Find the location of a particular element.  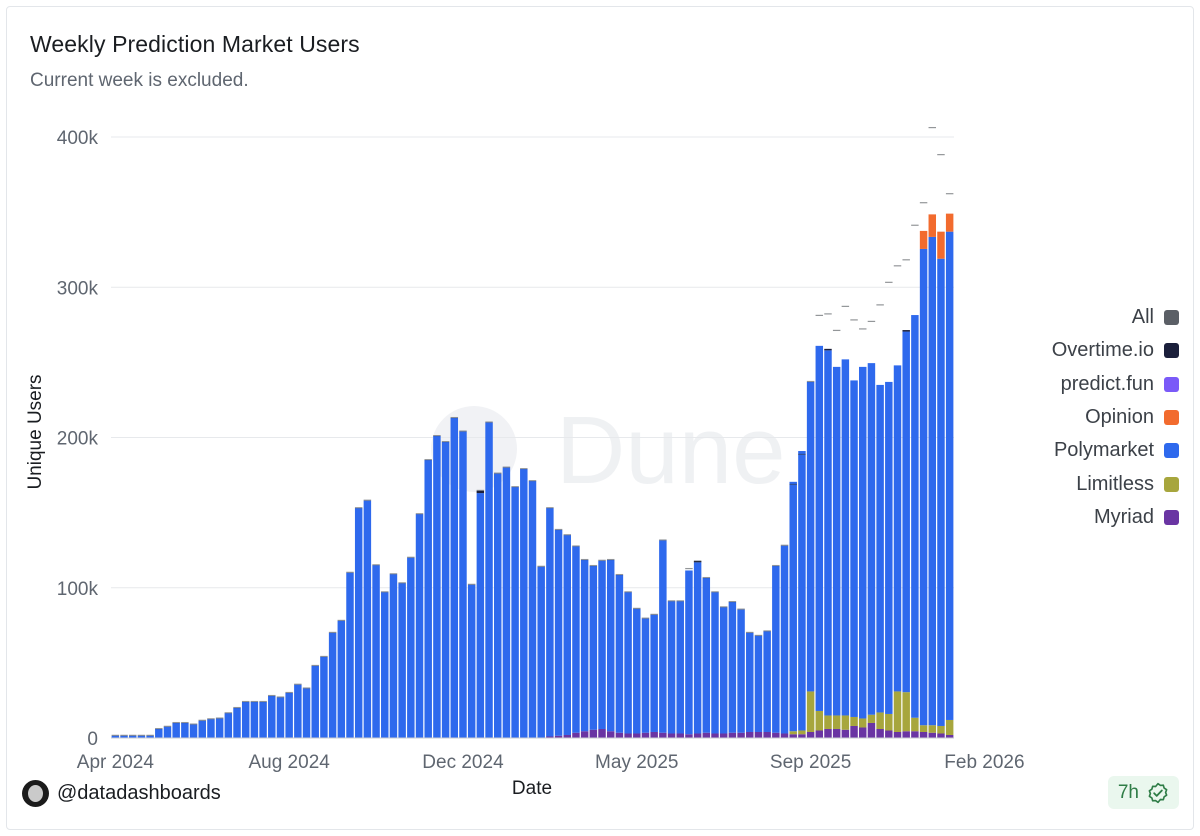

freshness-badge: 7h is located at coordinates (1143, 792).